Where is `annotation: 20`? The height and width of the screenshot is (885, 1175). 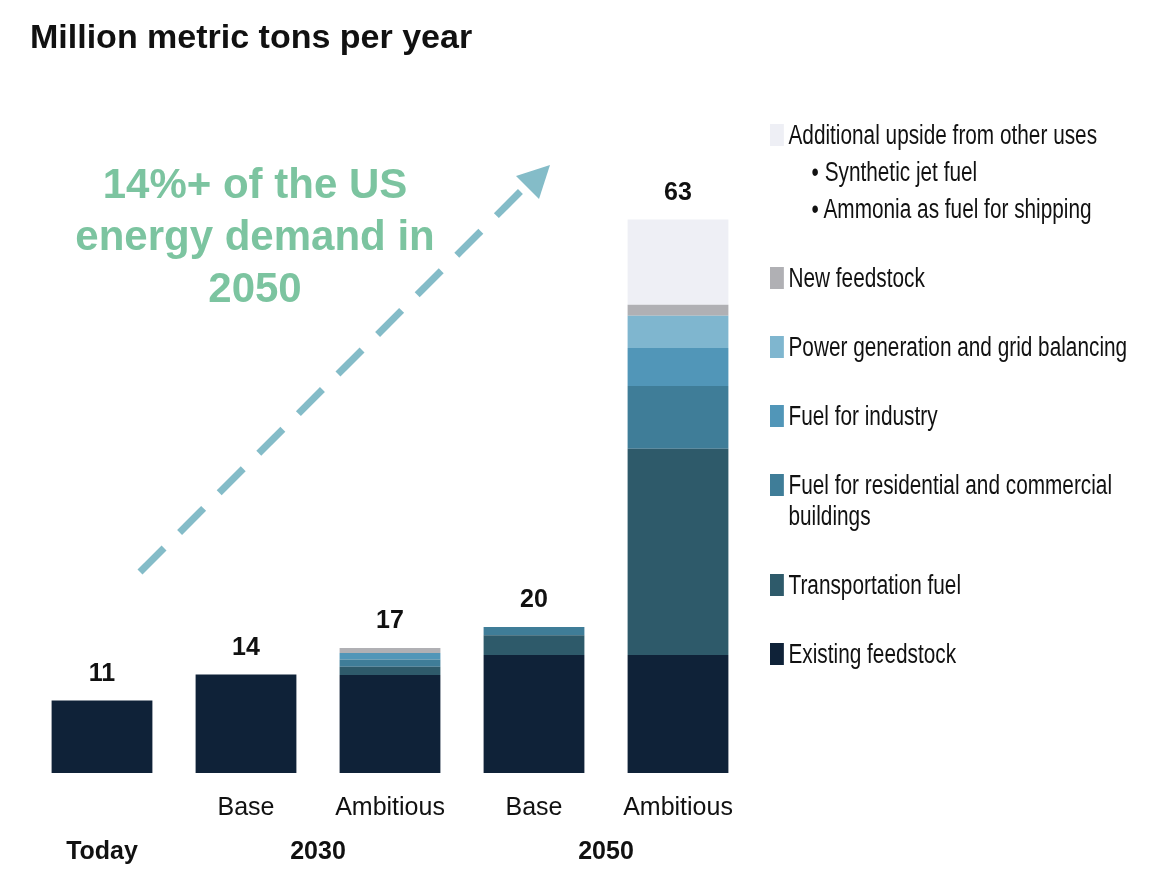 annotation: 20 is located at coordinates (534, 598).